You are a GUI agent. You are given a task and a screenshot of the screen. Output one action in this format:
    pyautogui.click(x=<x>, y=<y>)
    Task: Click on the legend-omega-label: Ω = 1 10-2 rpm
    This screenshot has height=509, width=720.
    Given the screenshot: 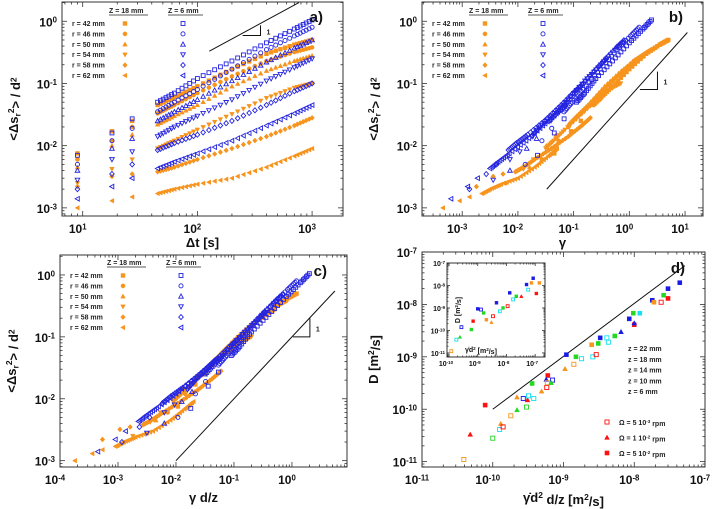 What is the action you would take?
    pyautogui.click(x=642, y=438)
    